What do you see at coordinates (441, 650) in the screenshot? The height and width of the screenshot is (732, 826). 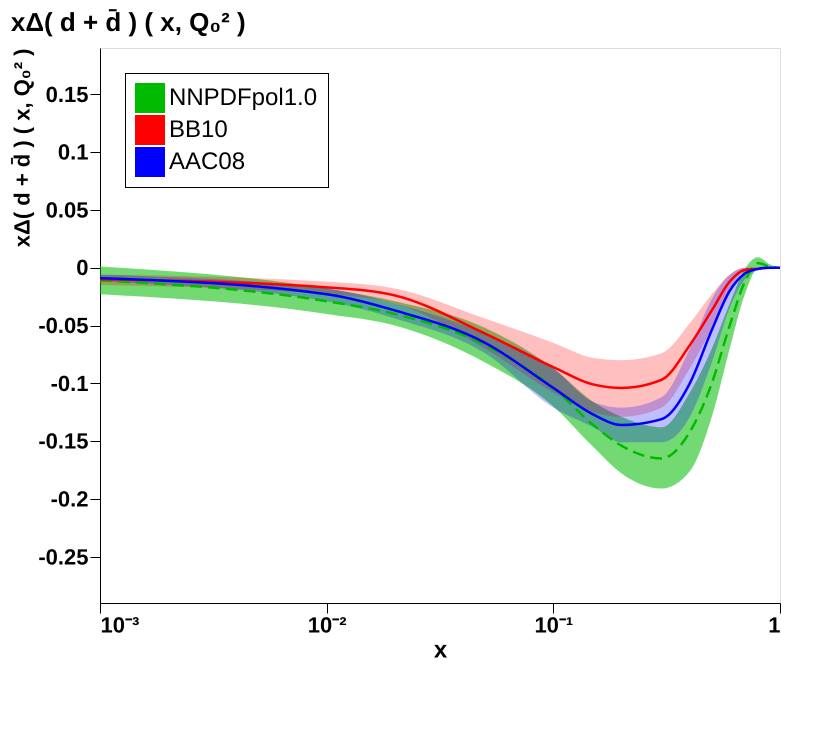 I see `x-axis-title: x` at bounding box center [441, 650].